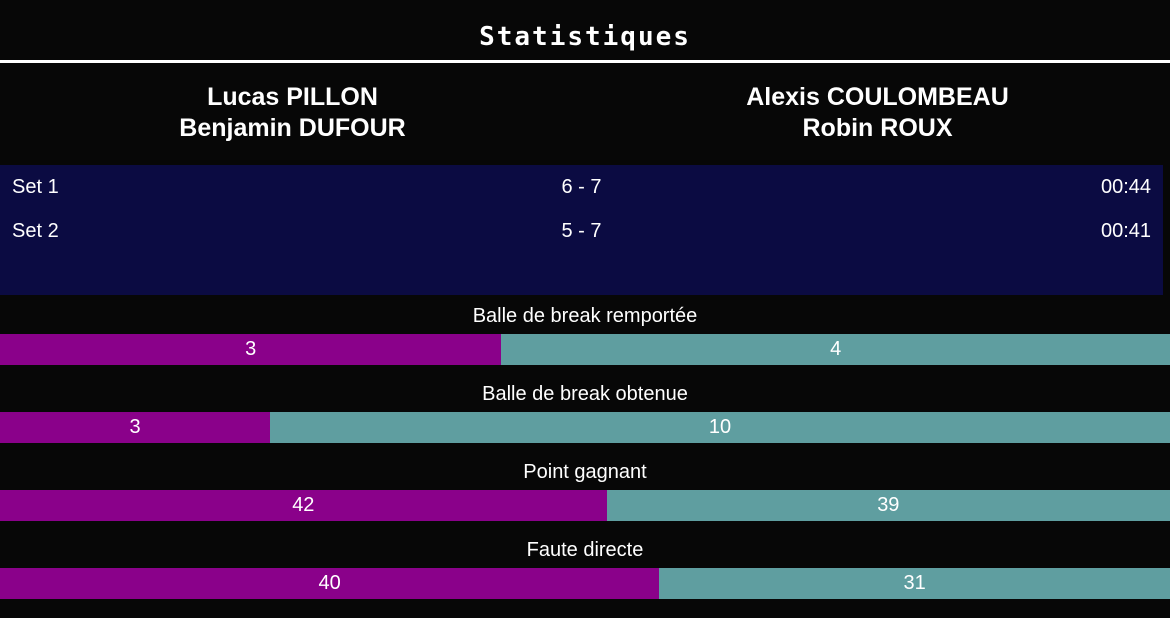 The height and width of the screenshot is (618, 1170). What do you see at coordinates (585, 550) in the screenshot?
I see `stat-label: Faute directe` at bounding box center [585, 550].